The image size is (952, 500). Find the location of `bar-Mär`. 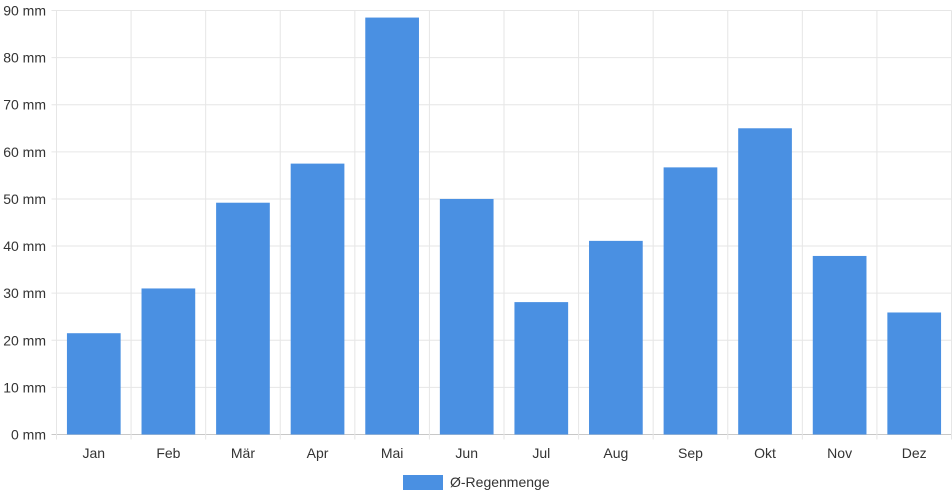

bar-Mär is located at coordinates (243, 318).